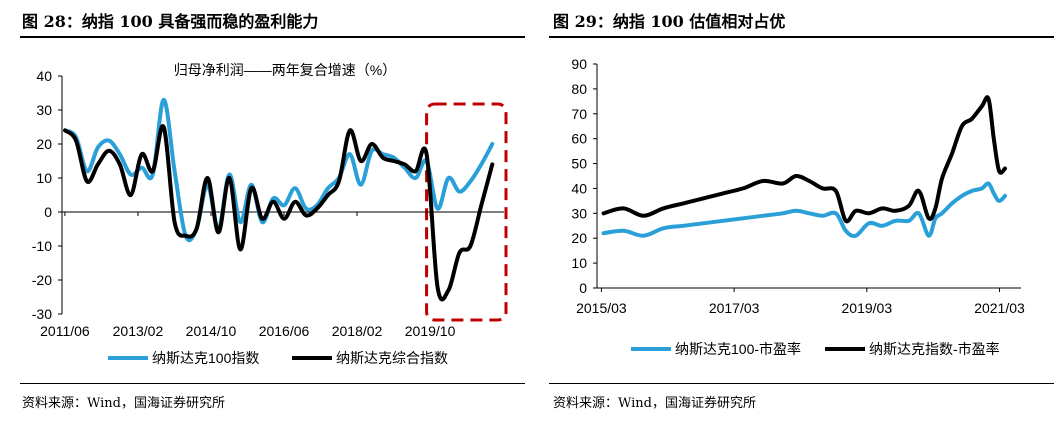 This screenshot has width=1054, height=423. What do you see at coordinates (579, 164) in the screenshot?
I see `y-tick-label: 50` at bounding box center [579, 164].